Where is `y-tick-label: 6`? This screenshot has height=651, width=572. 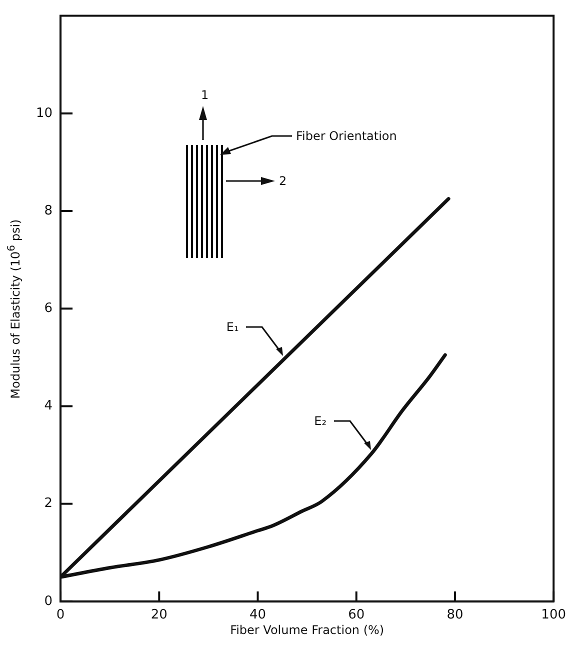
y-tick-label: 6 is located at coordinates (48, 308).